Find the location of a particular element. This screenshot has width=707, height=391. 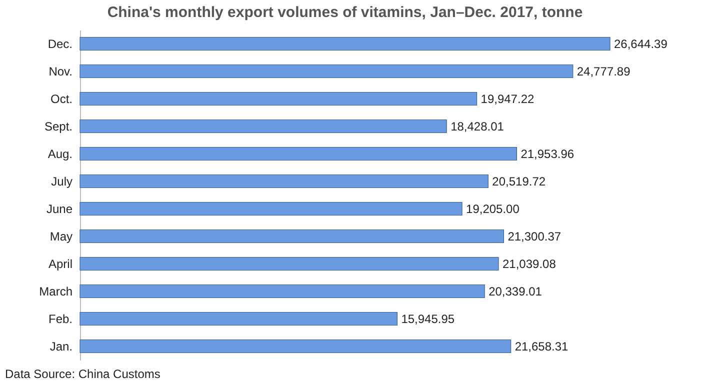

y-tick-label: Oct. is located at coordinates (61, 99).